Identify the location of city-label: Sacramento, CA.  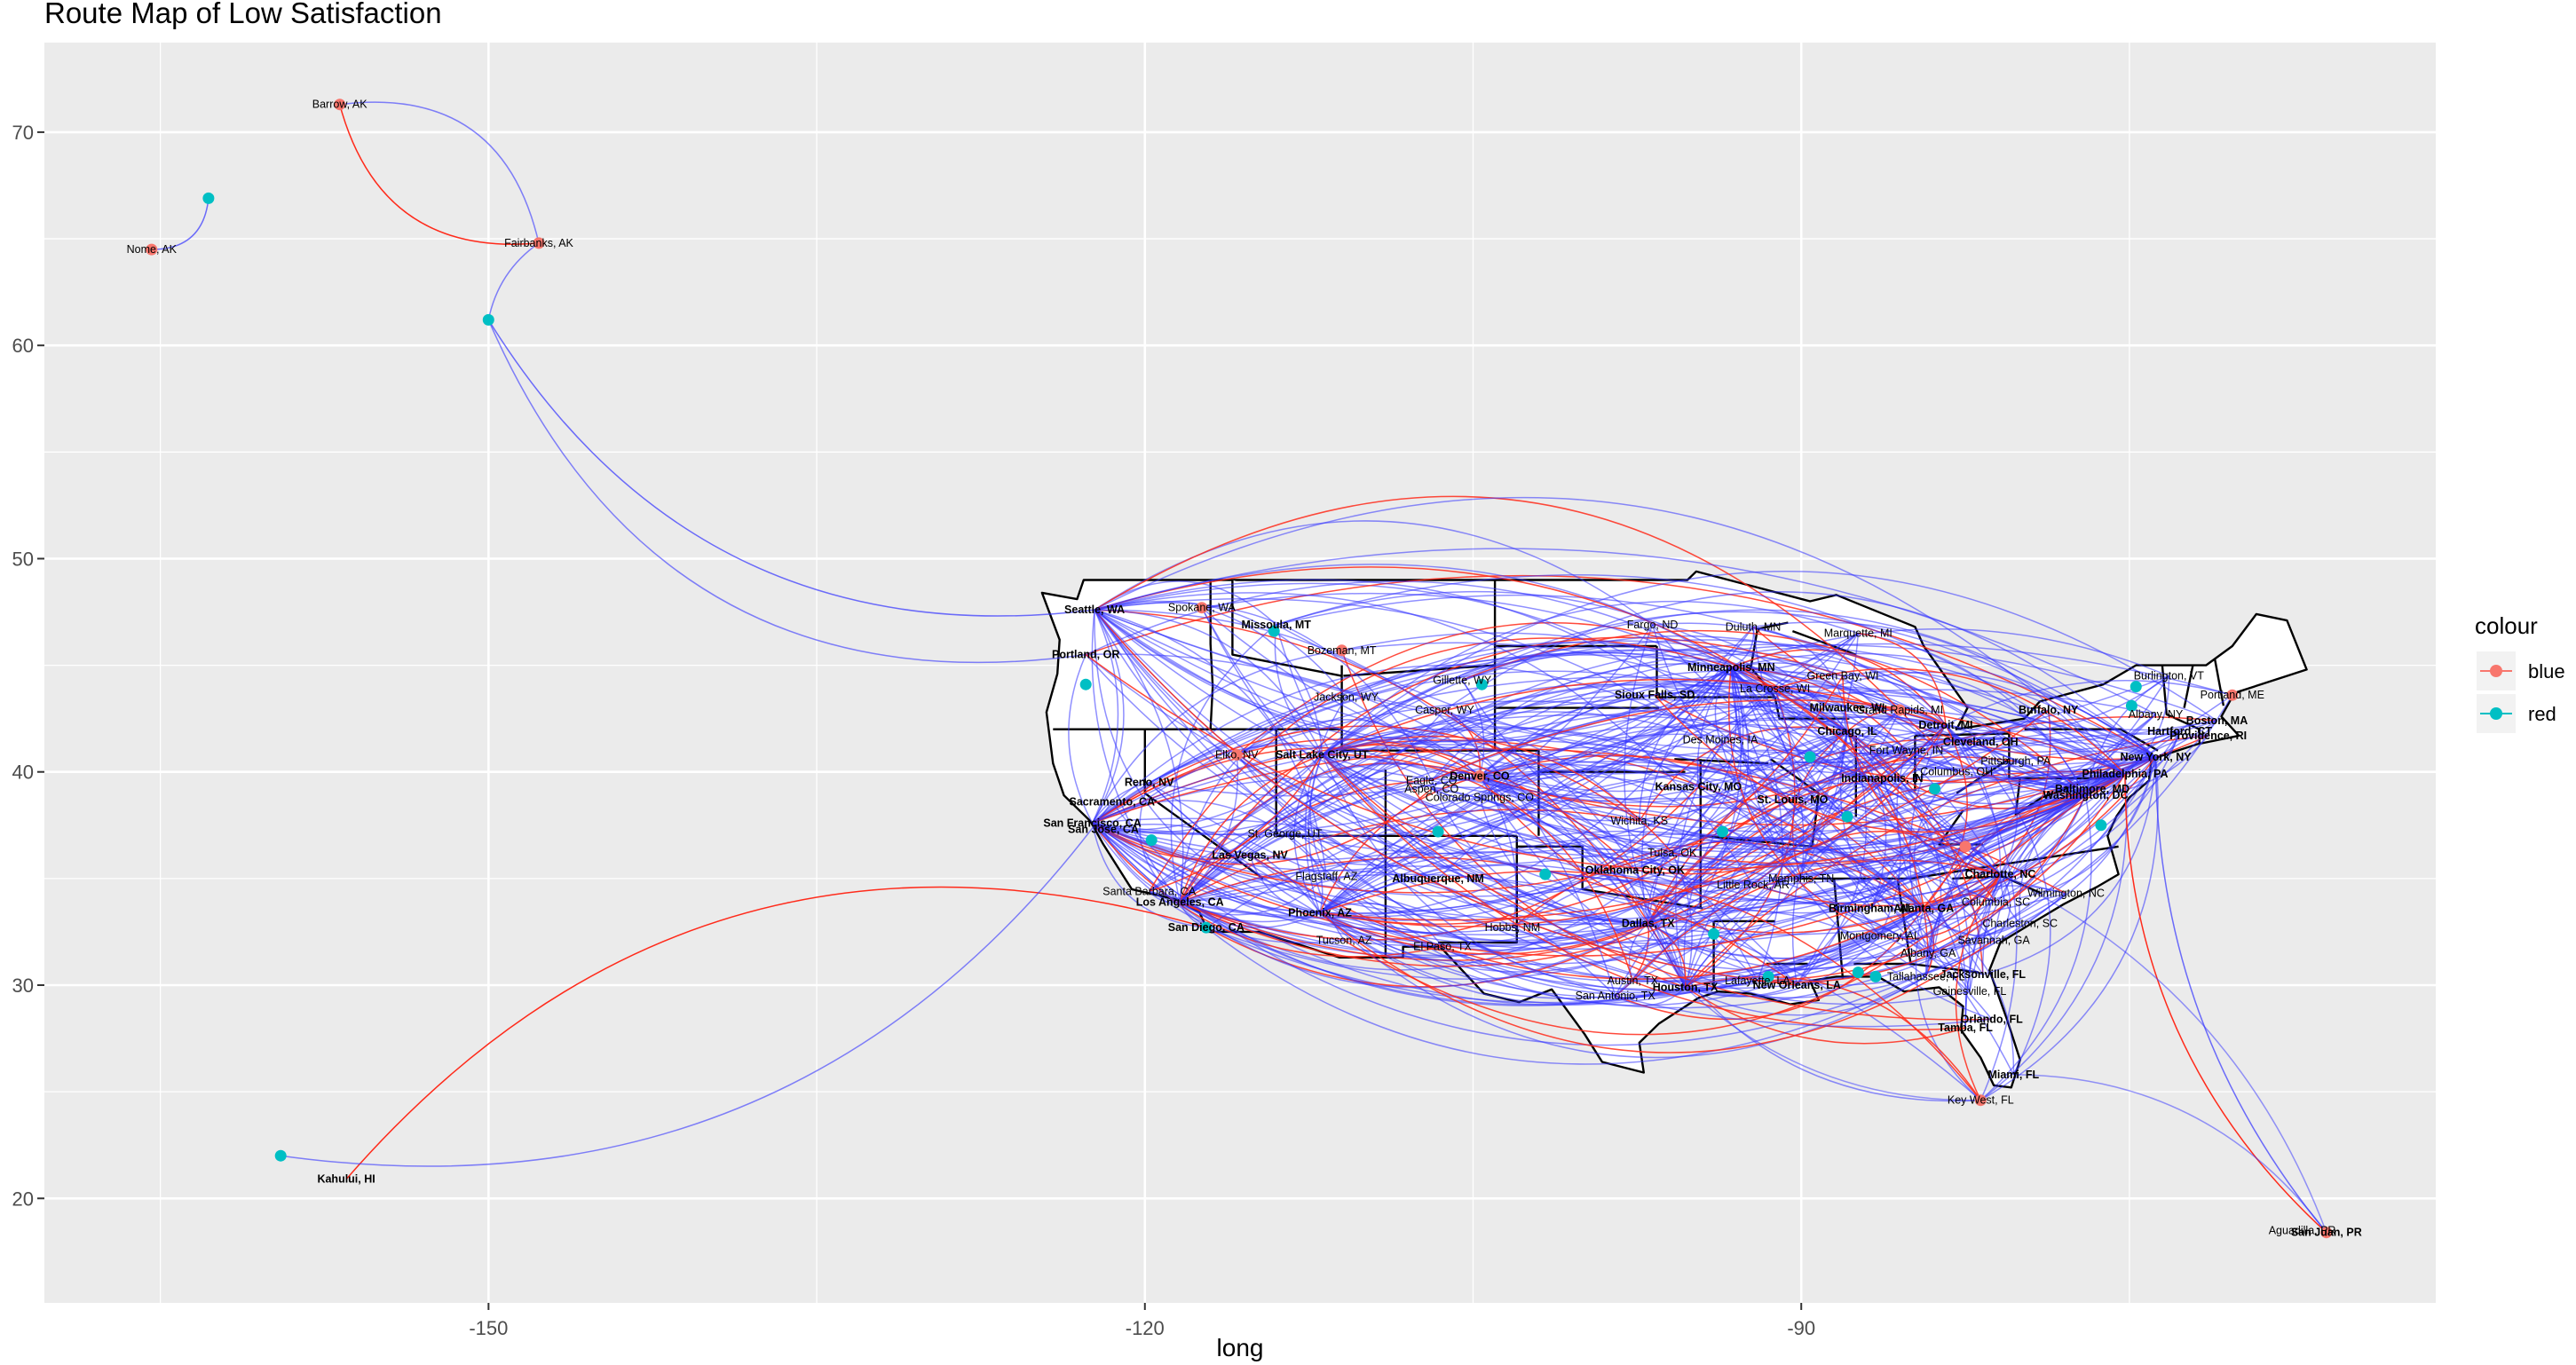
(1113, 801).